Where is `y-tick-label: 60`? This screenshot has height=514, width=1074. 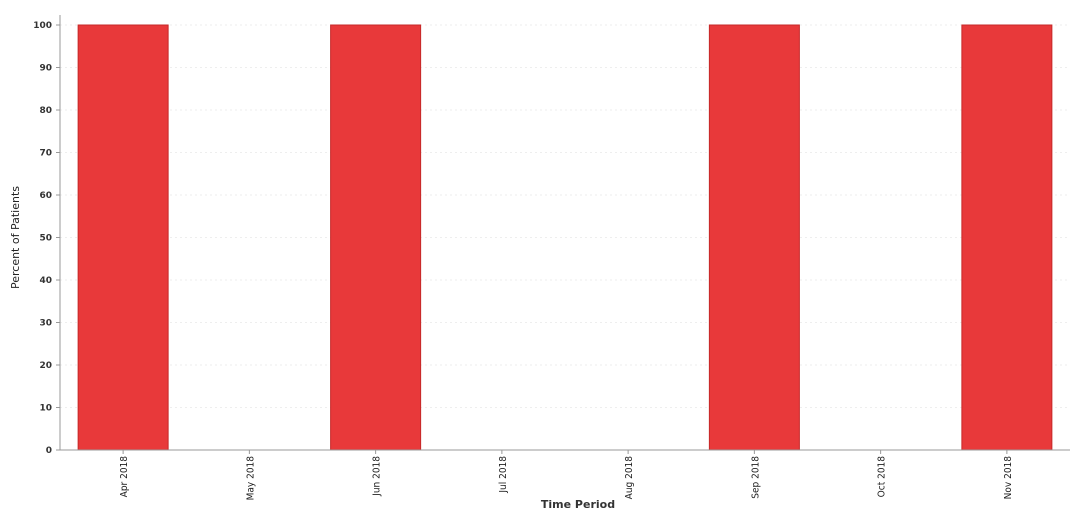
y-tick-label: 60 is located at coordinates (45, 196).